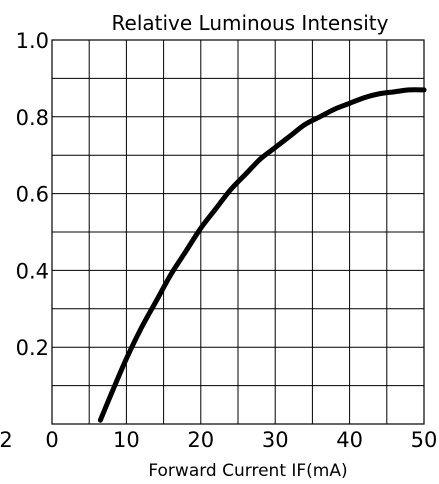  Describe the element at coordinates (126, 440) in the screenshot. I see `x-tick-label: 10` at that location.